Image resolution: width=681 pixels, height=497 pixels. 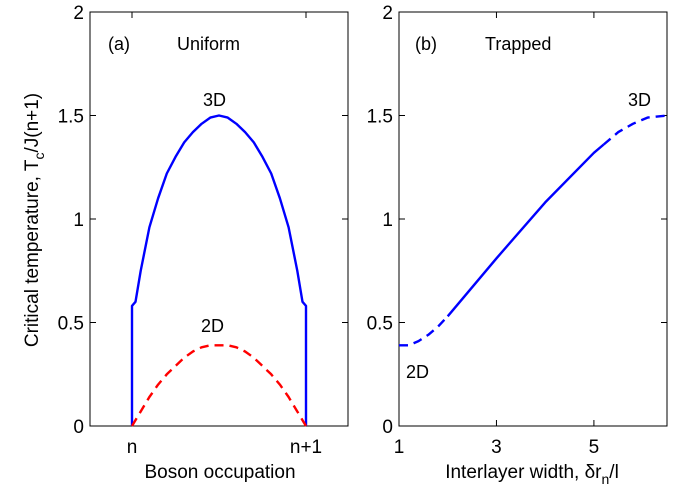 What do you see at coordinates (417, 372) in the screenshot?
I see `panel-b-annotation-2d: 2D` at bounding box center [417, 372].